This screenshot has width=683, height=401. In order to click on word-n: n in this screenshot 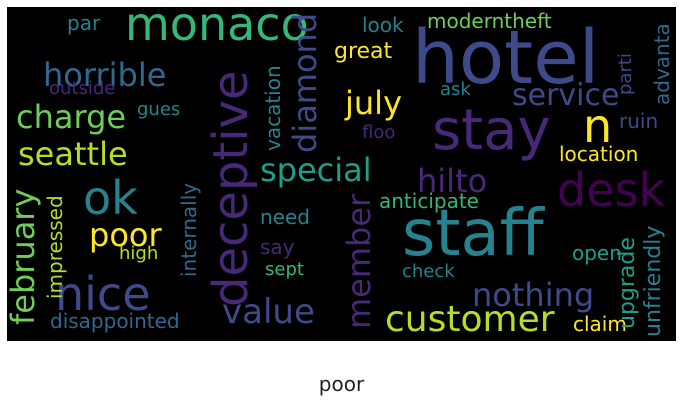, I will do `click(598, 126)`.